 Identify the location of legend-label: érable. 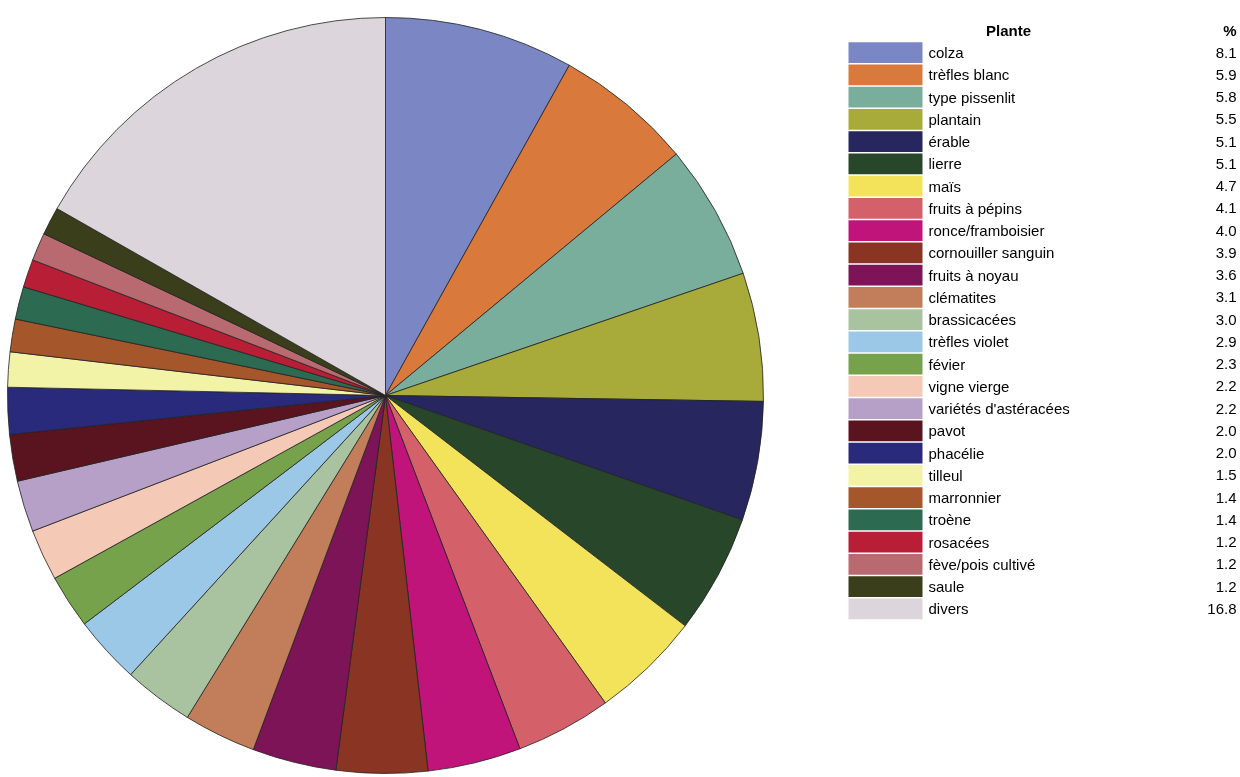
(949, 142).